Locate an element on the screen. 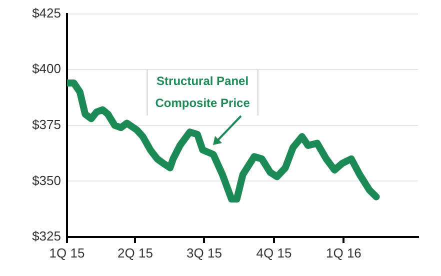  y-tick-label: $350 is located at coordinates (46, 180).